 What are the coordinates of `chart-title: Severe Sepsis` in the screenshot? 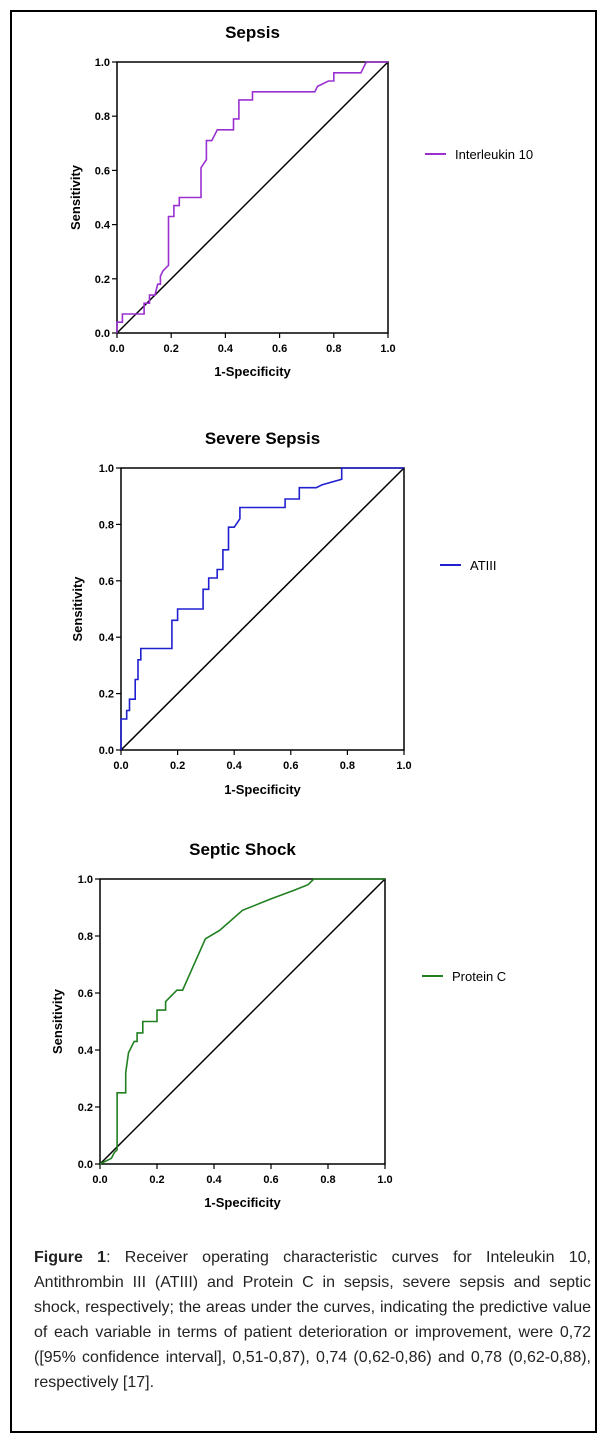 It's located at (262, 438).